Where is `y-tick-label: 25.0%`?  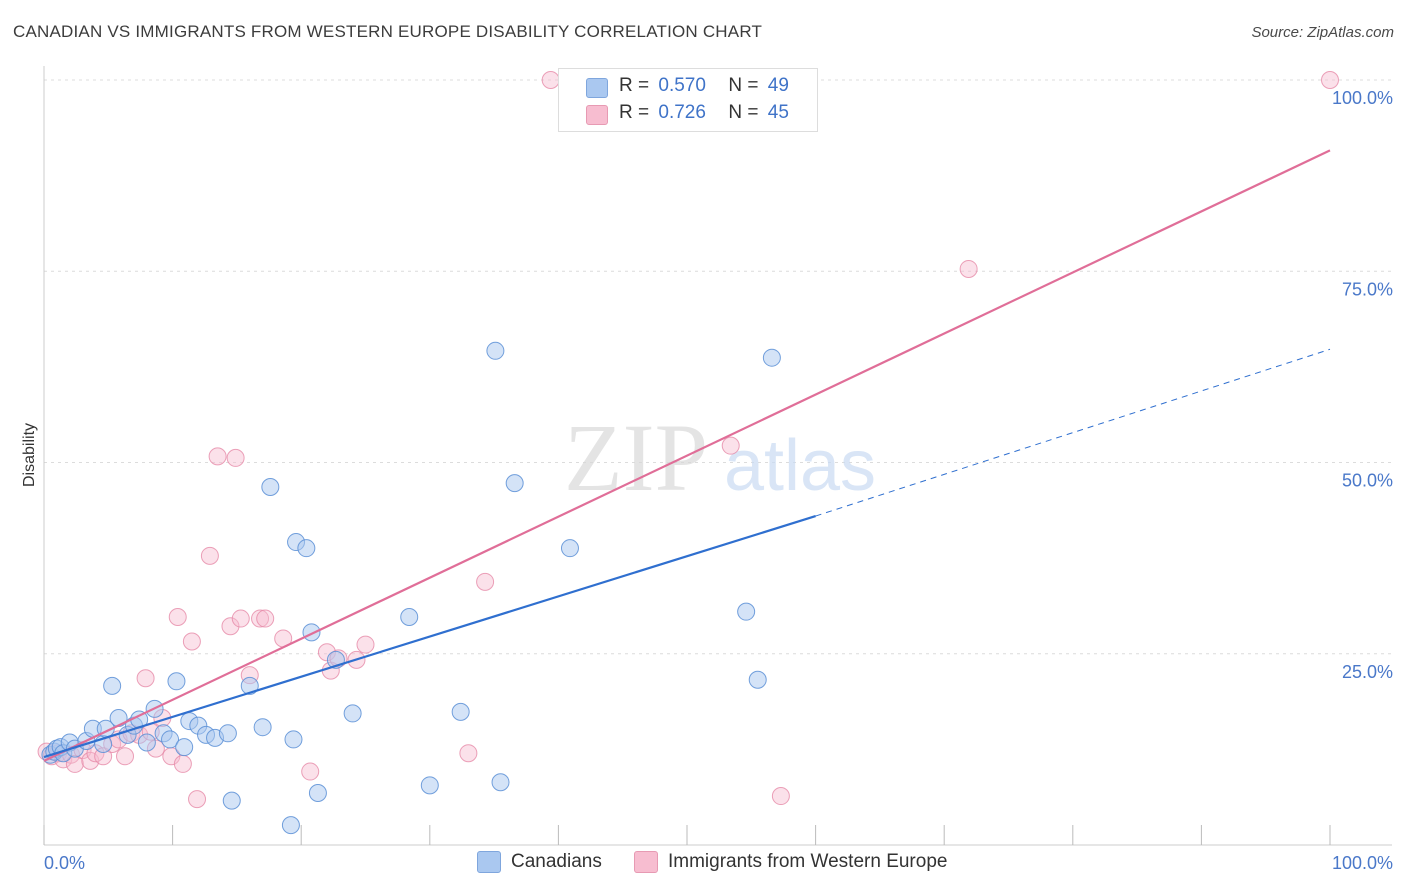 y-tick-label: 25.0% is located at coordinates (1367, 672).